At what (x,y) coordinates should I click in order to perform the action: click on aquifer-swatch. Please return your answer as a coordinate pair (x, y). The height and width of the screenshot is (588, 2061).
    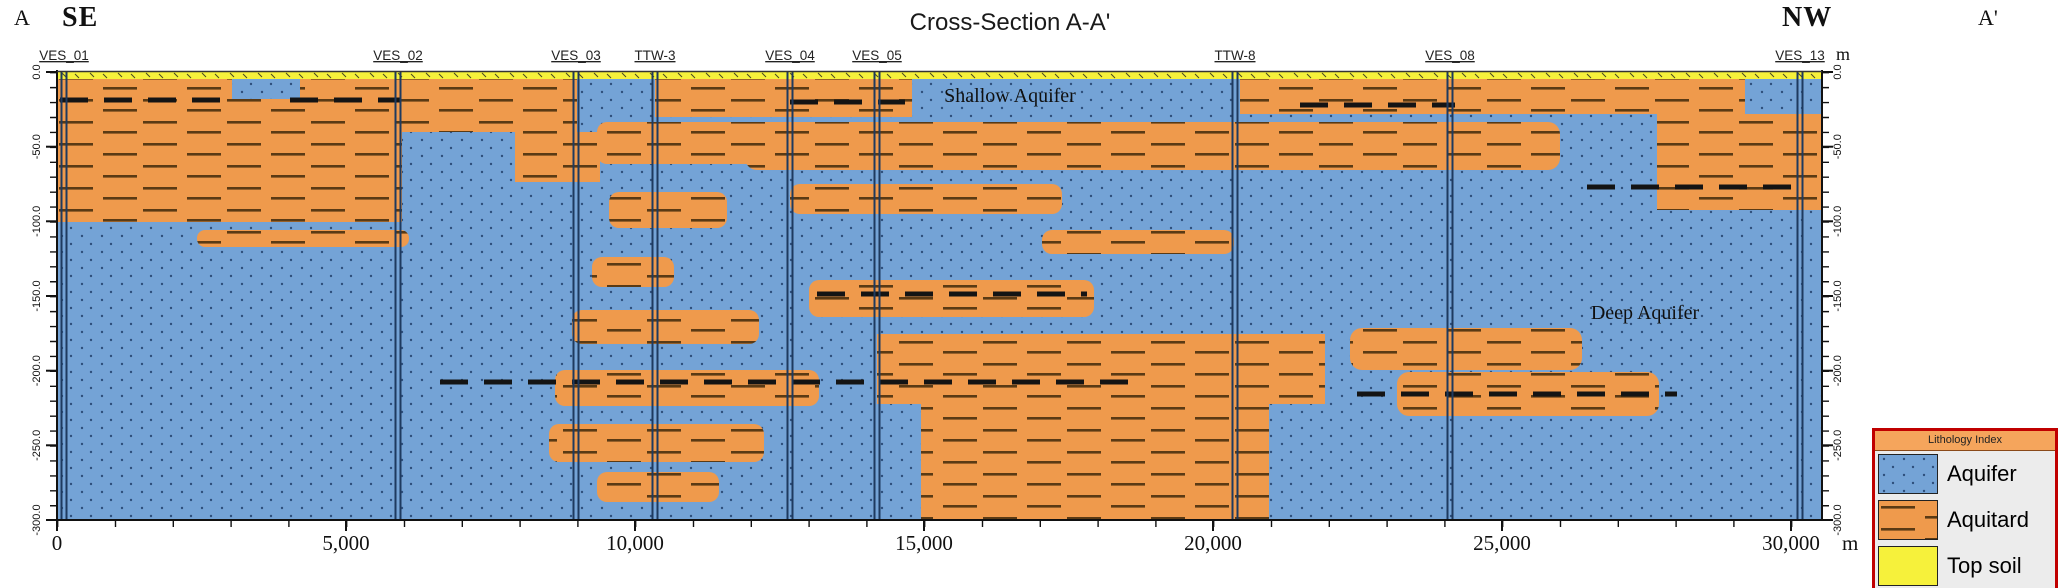
    Looking at the image, I should click on (1908, 474).